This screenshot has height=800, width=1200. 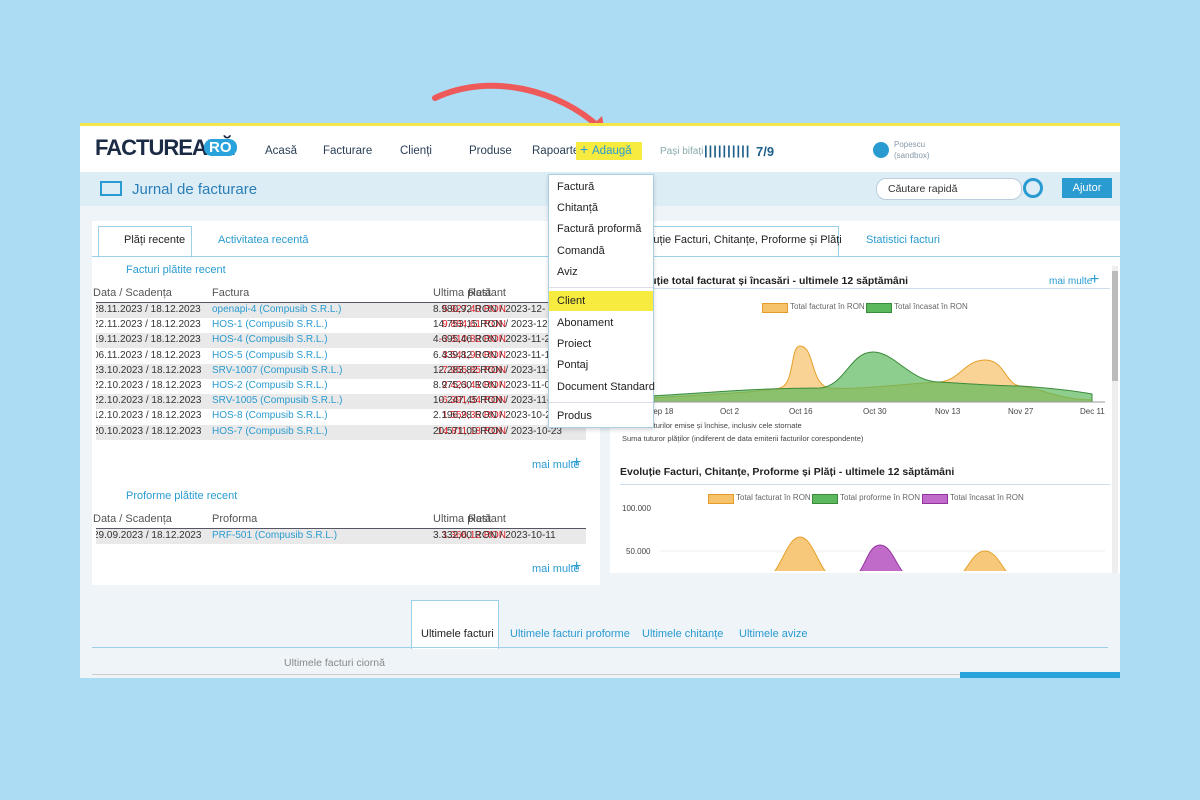 I want to click on scrollbar, so click(x=1115, y=419).